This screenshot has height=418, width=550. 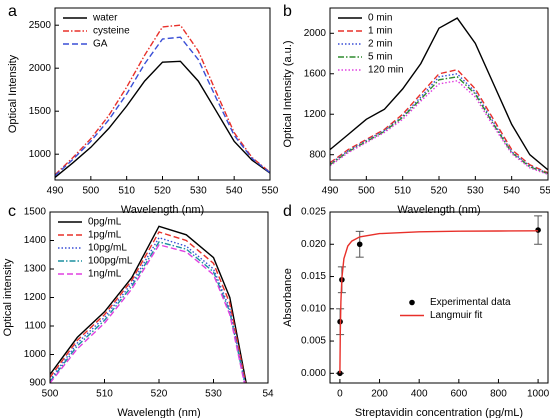 What do you see at coordinates (315, 73) in the screenshot?
I see `y-tick-label: 1600` at bounding box center [315, 73].